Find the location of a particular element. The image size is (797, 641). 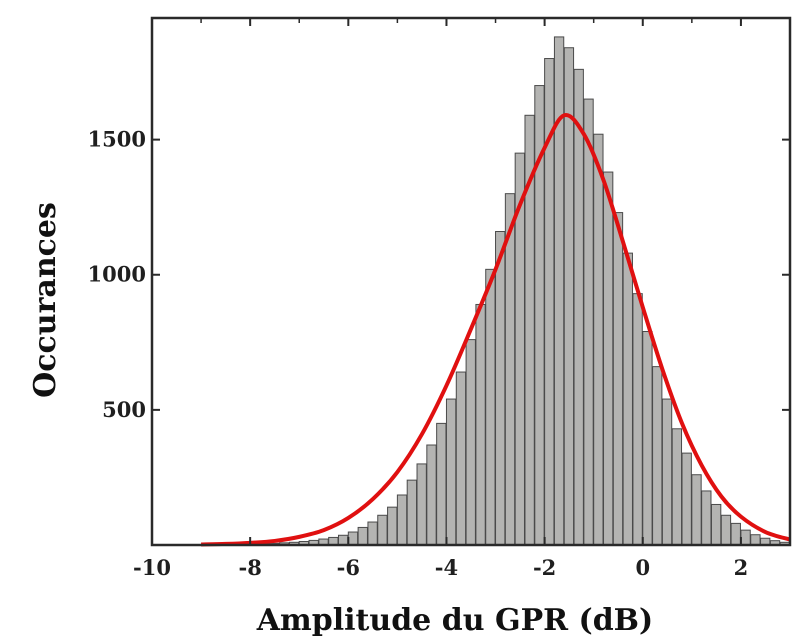

y-tick-label: 1500 is located at coordinates (117, 139).